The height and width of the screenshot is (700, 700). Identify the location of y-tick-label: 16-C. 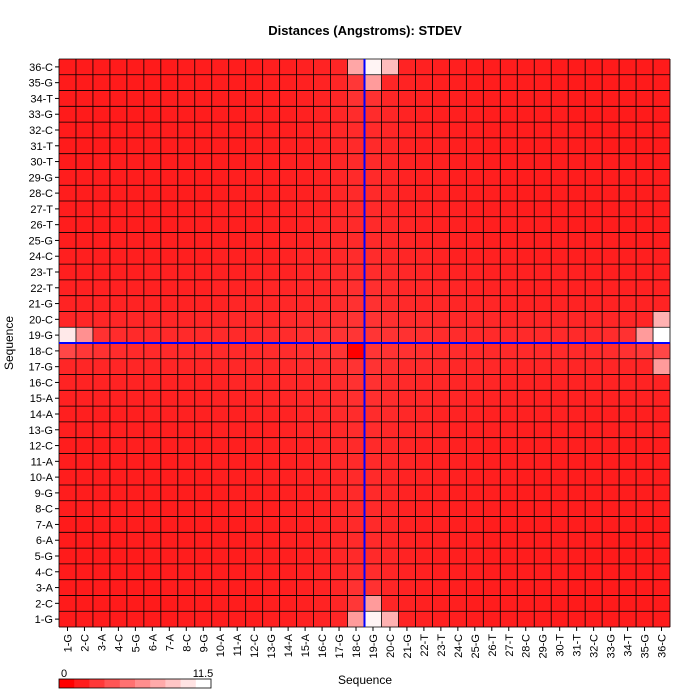
(41, 383).